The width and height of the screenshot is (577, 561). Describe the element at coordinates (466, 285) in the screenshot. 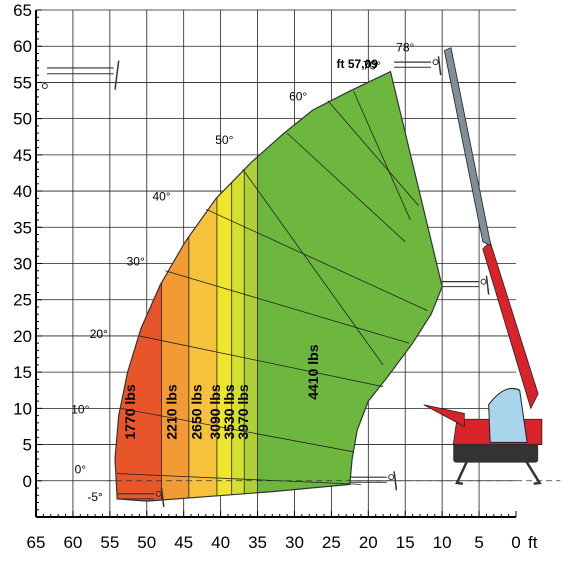

I see `fork-mid` at that location.